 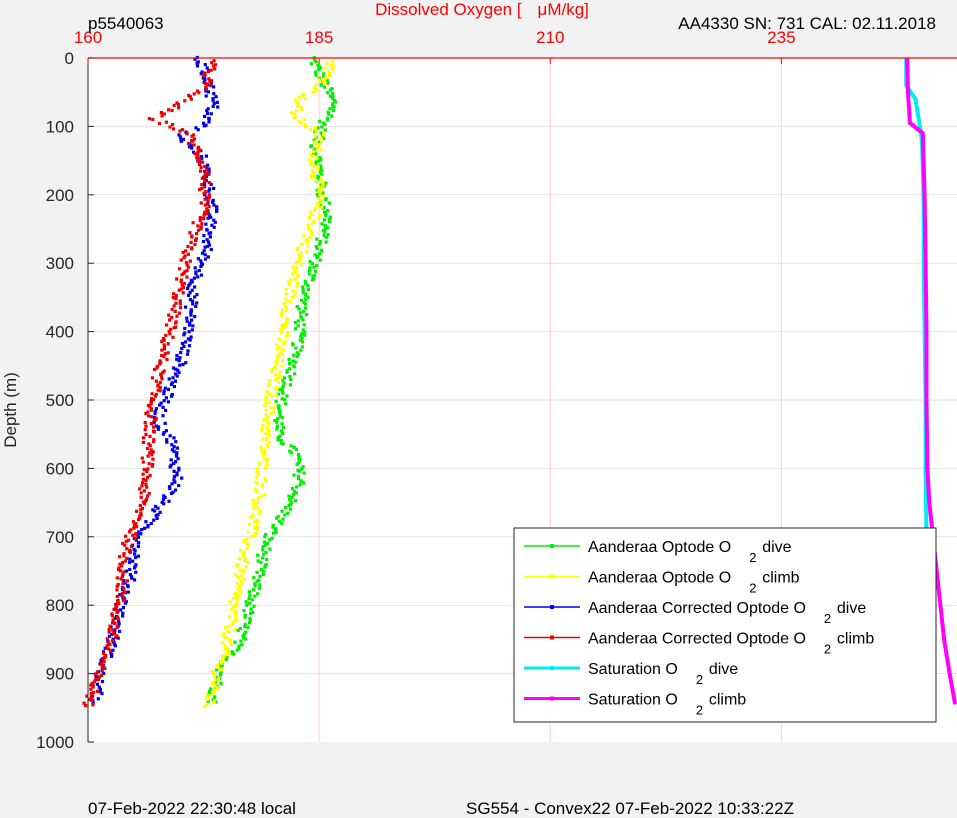 What do you see at coordinates (633, 669) in the screenshot?
I see `legend-label: Saturation O` at bounding box center [633, 669].